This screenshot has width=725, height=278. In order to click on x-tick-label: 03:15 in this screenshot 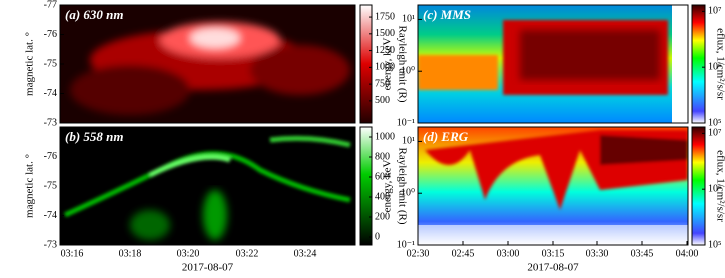, I will do `click(553, 253)`.